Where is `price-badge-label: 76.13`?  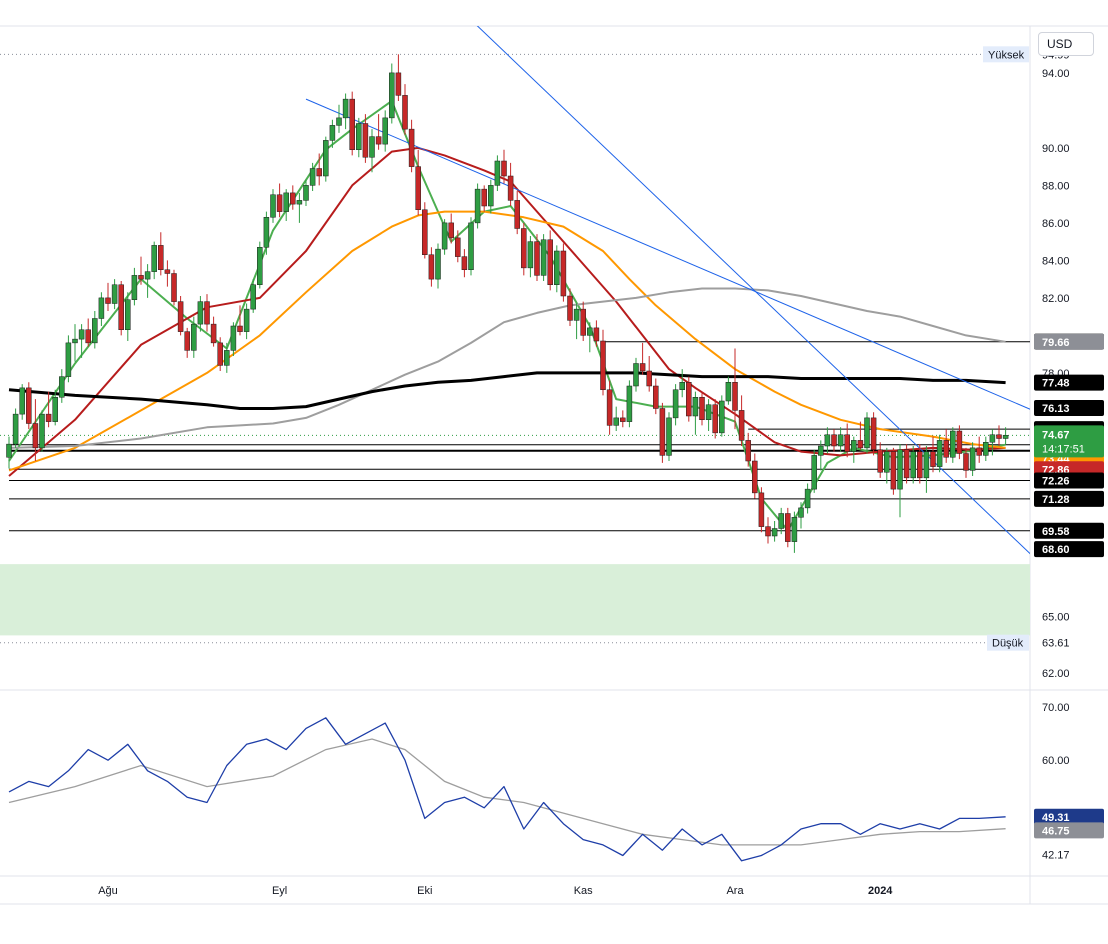 price-badge-label: 76.13 is located at coordinates (1056, 409).